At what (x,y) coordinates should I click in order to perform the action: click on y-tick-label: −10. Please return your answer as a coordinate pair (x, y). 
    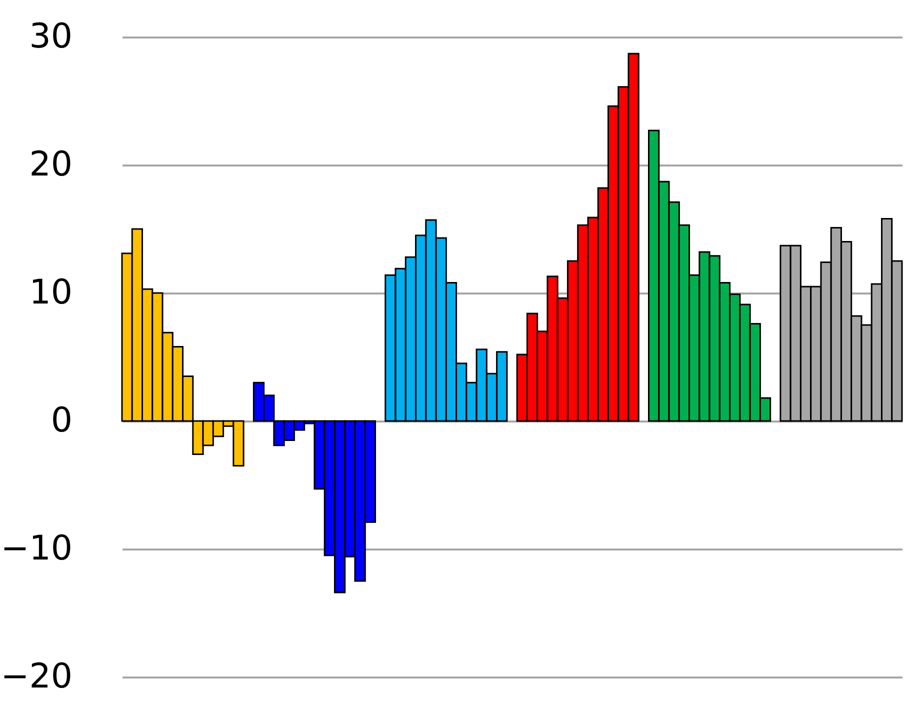
    Looking at the image, I should click on (36, 548).